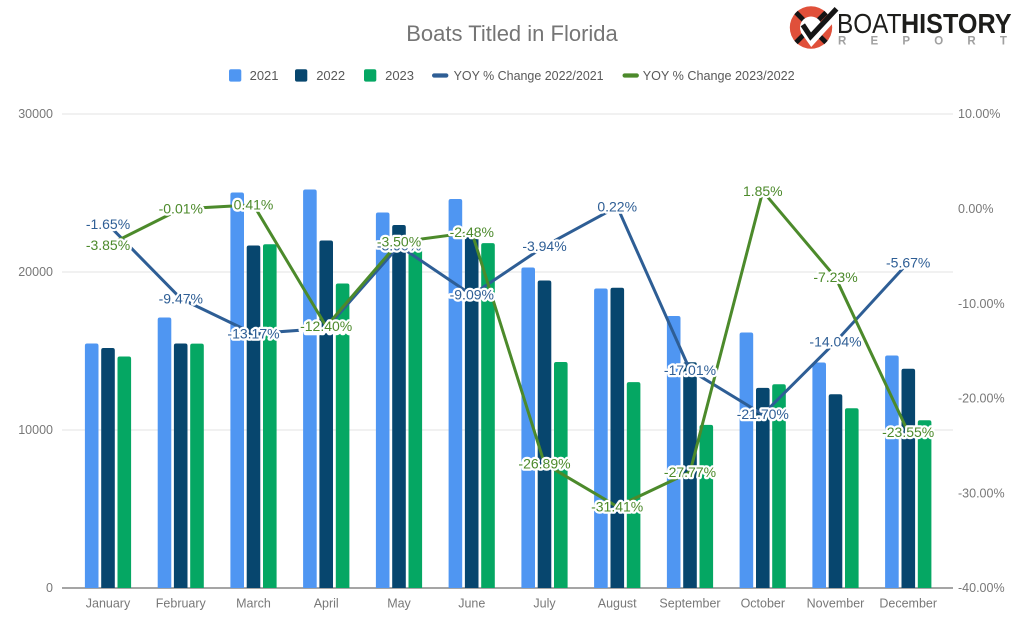 This screenshot has width=1023, height=637. I want to click on svg-text: 0, so click(49, 588).